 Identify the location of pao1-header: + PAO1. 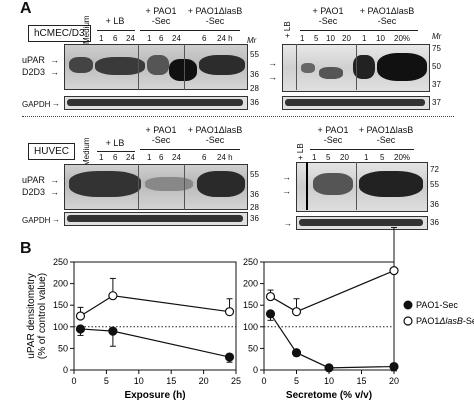
(161, 11).